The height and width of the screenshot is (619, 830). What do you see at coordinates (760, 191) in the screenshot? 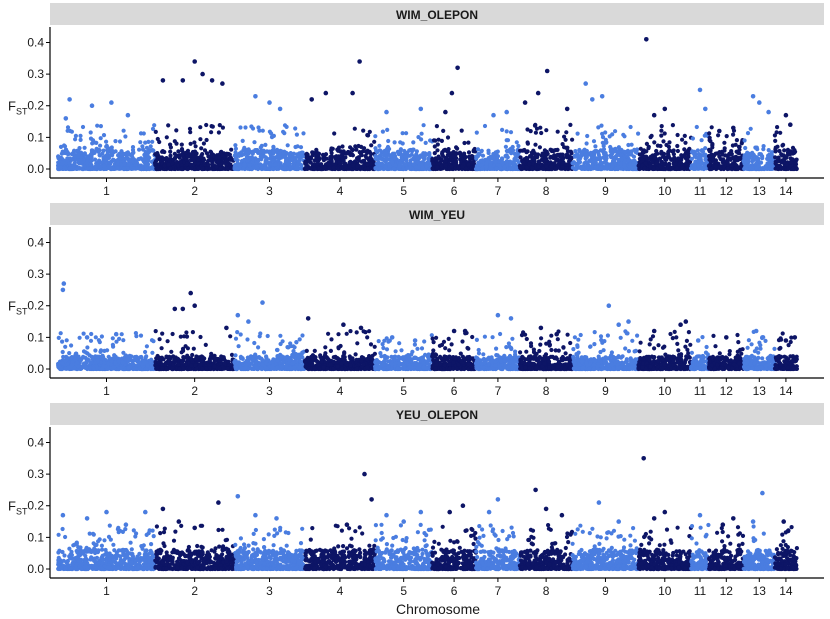
I see `x-tick-label: 13` at bounding box center [760, 191].